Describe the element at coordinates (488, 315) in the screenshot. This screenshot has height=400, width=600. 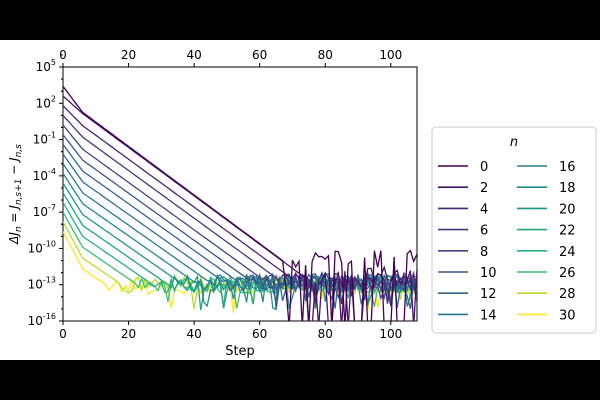
I see `legend-label-n14: 14` at that location.